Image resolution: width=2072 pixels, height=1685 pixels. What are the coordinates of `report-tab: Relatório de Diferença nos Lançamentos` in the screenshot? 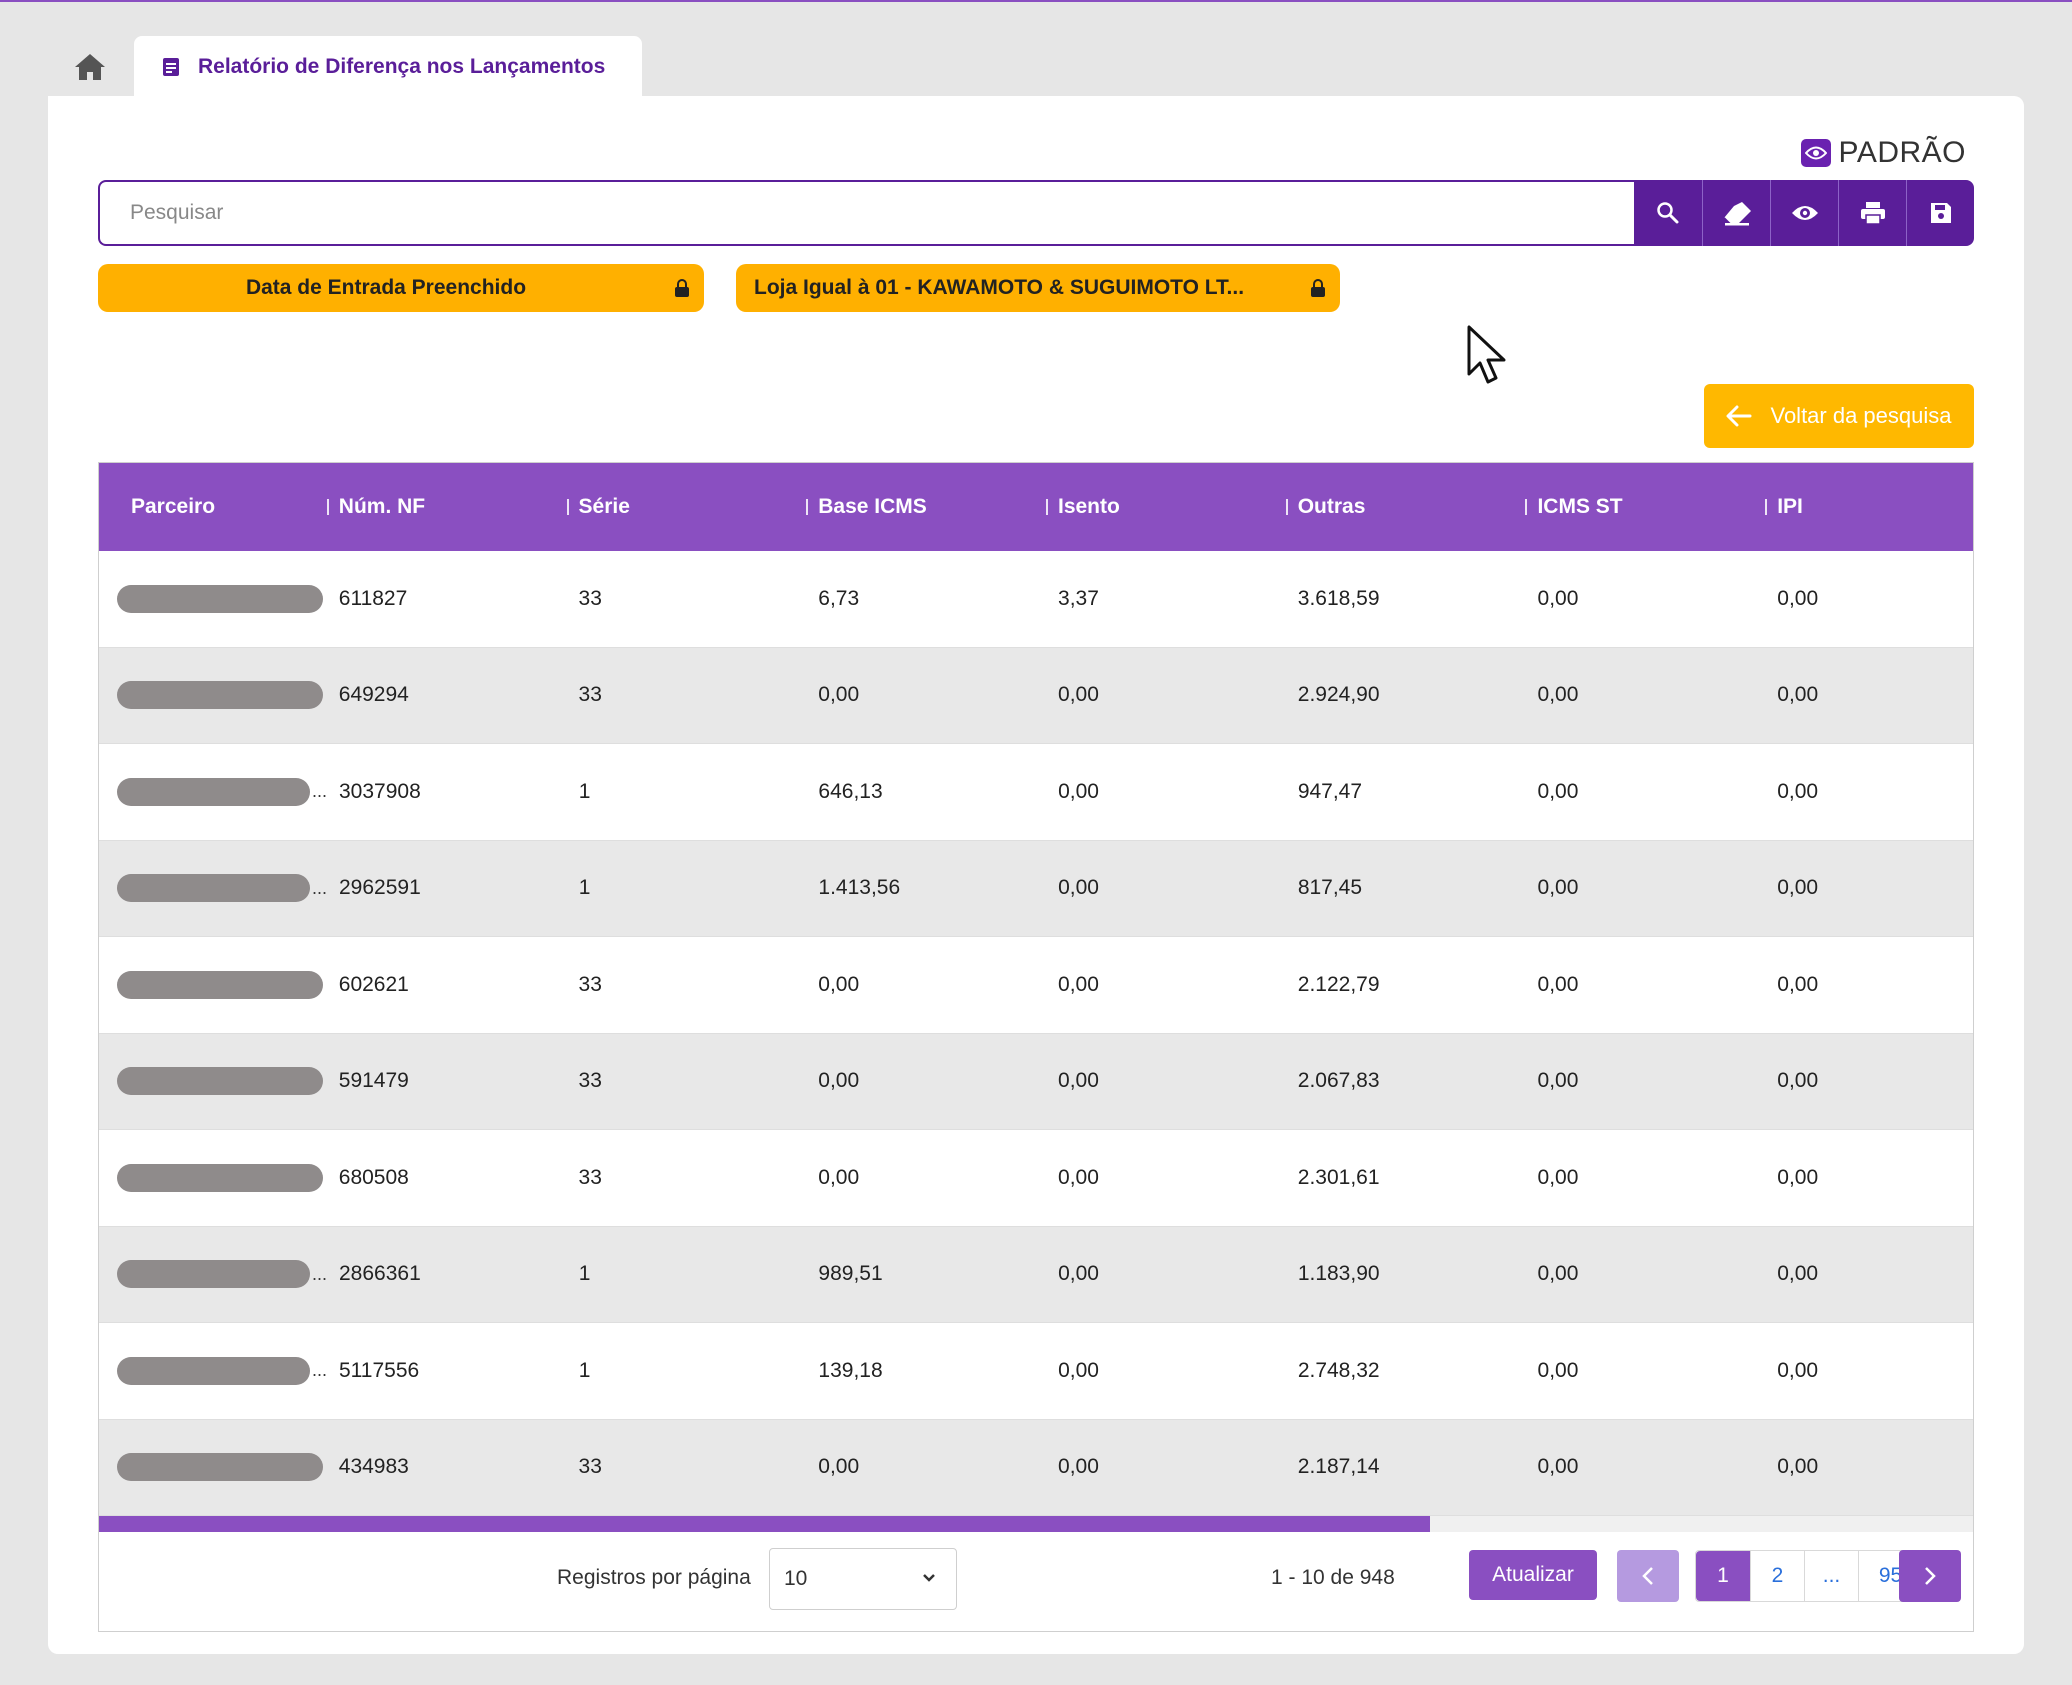 It's located at (388, 67).